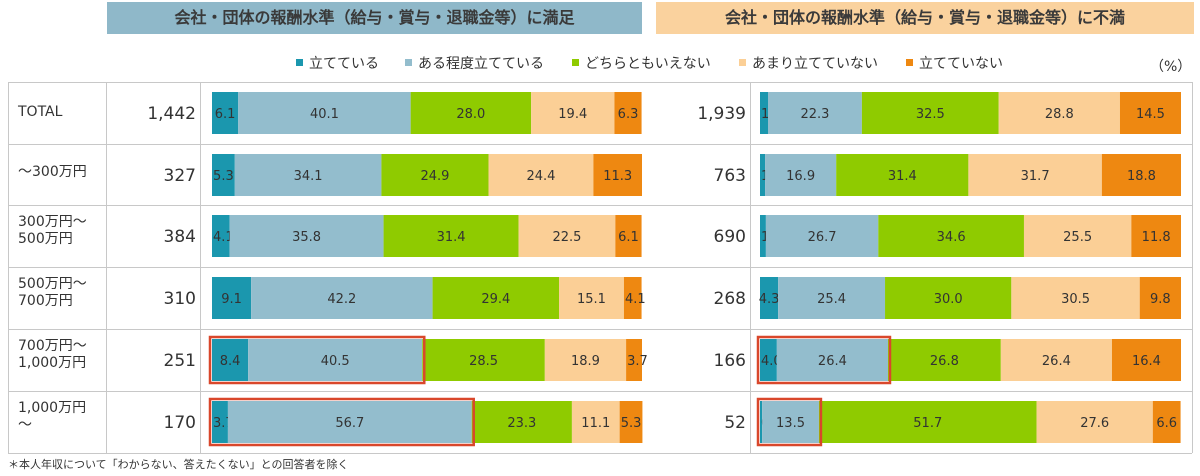 Image resolution: width=1200 pixels, height=476 pixels. I want to click on data-label: 42.2, so click(341, 299).